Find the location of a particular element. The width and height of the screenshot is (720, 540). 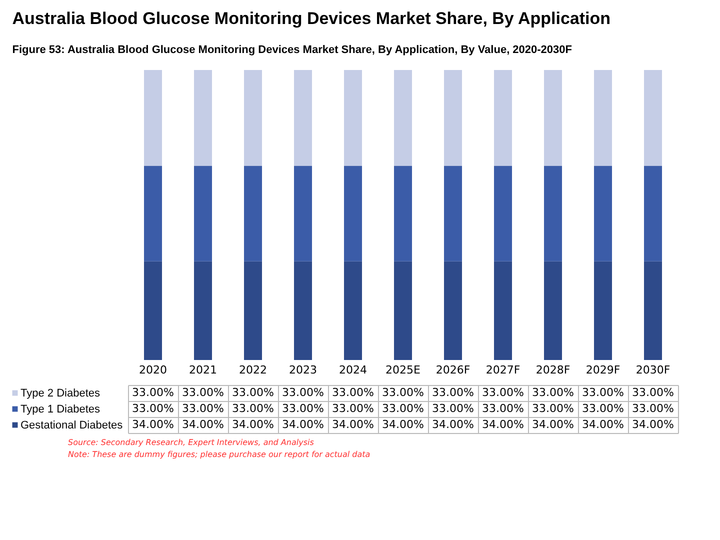

x-tick-label: 2020 is located at coordinates (153, 370).